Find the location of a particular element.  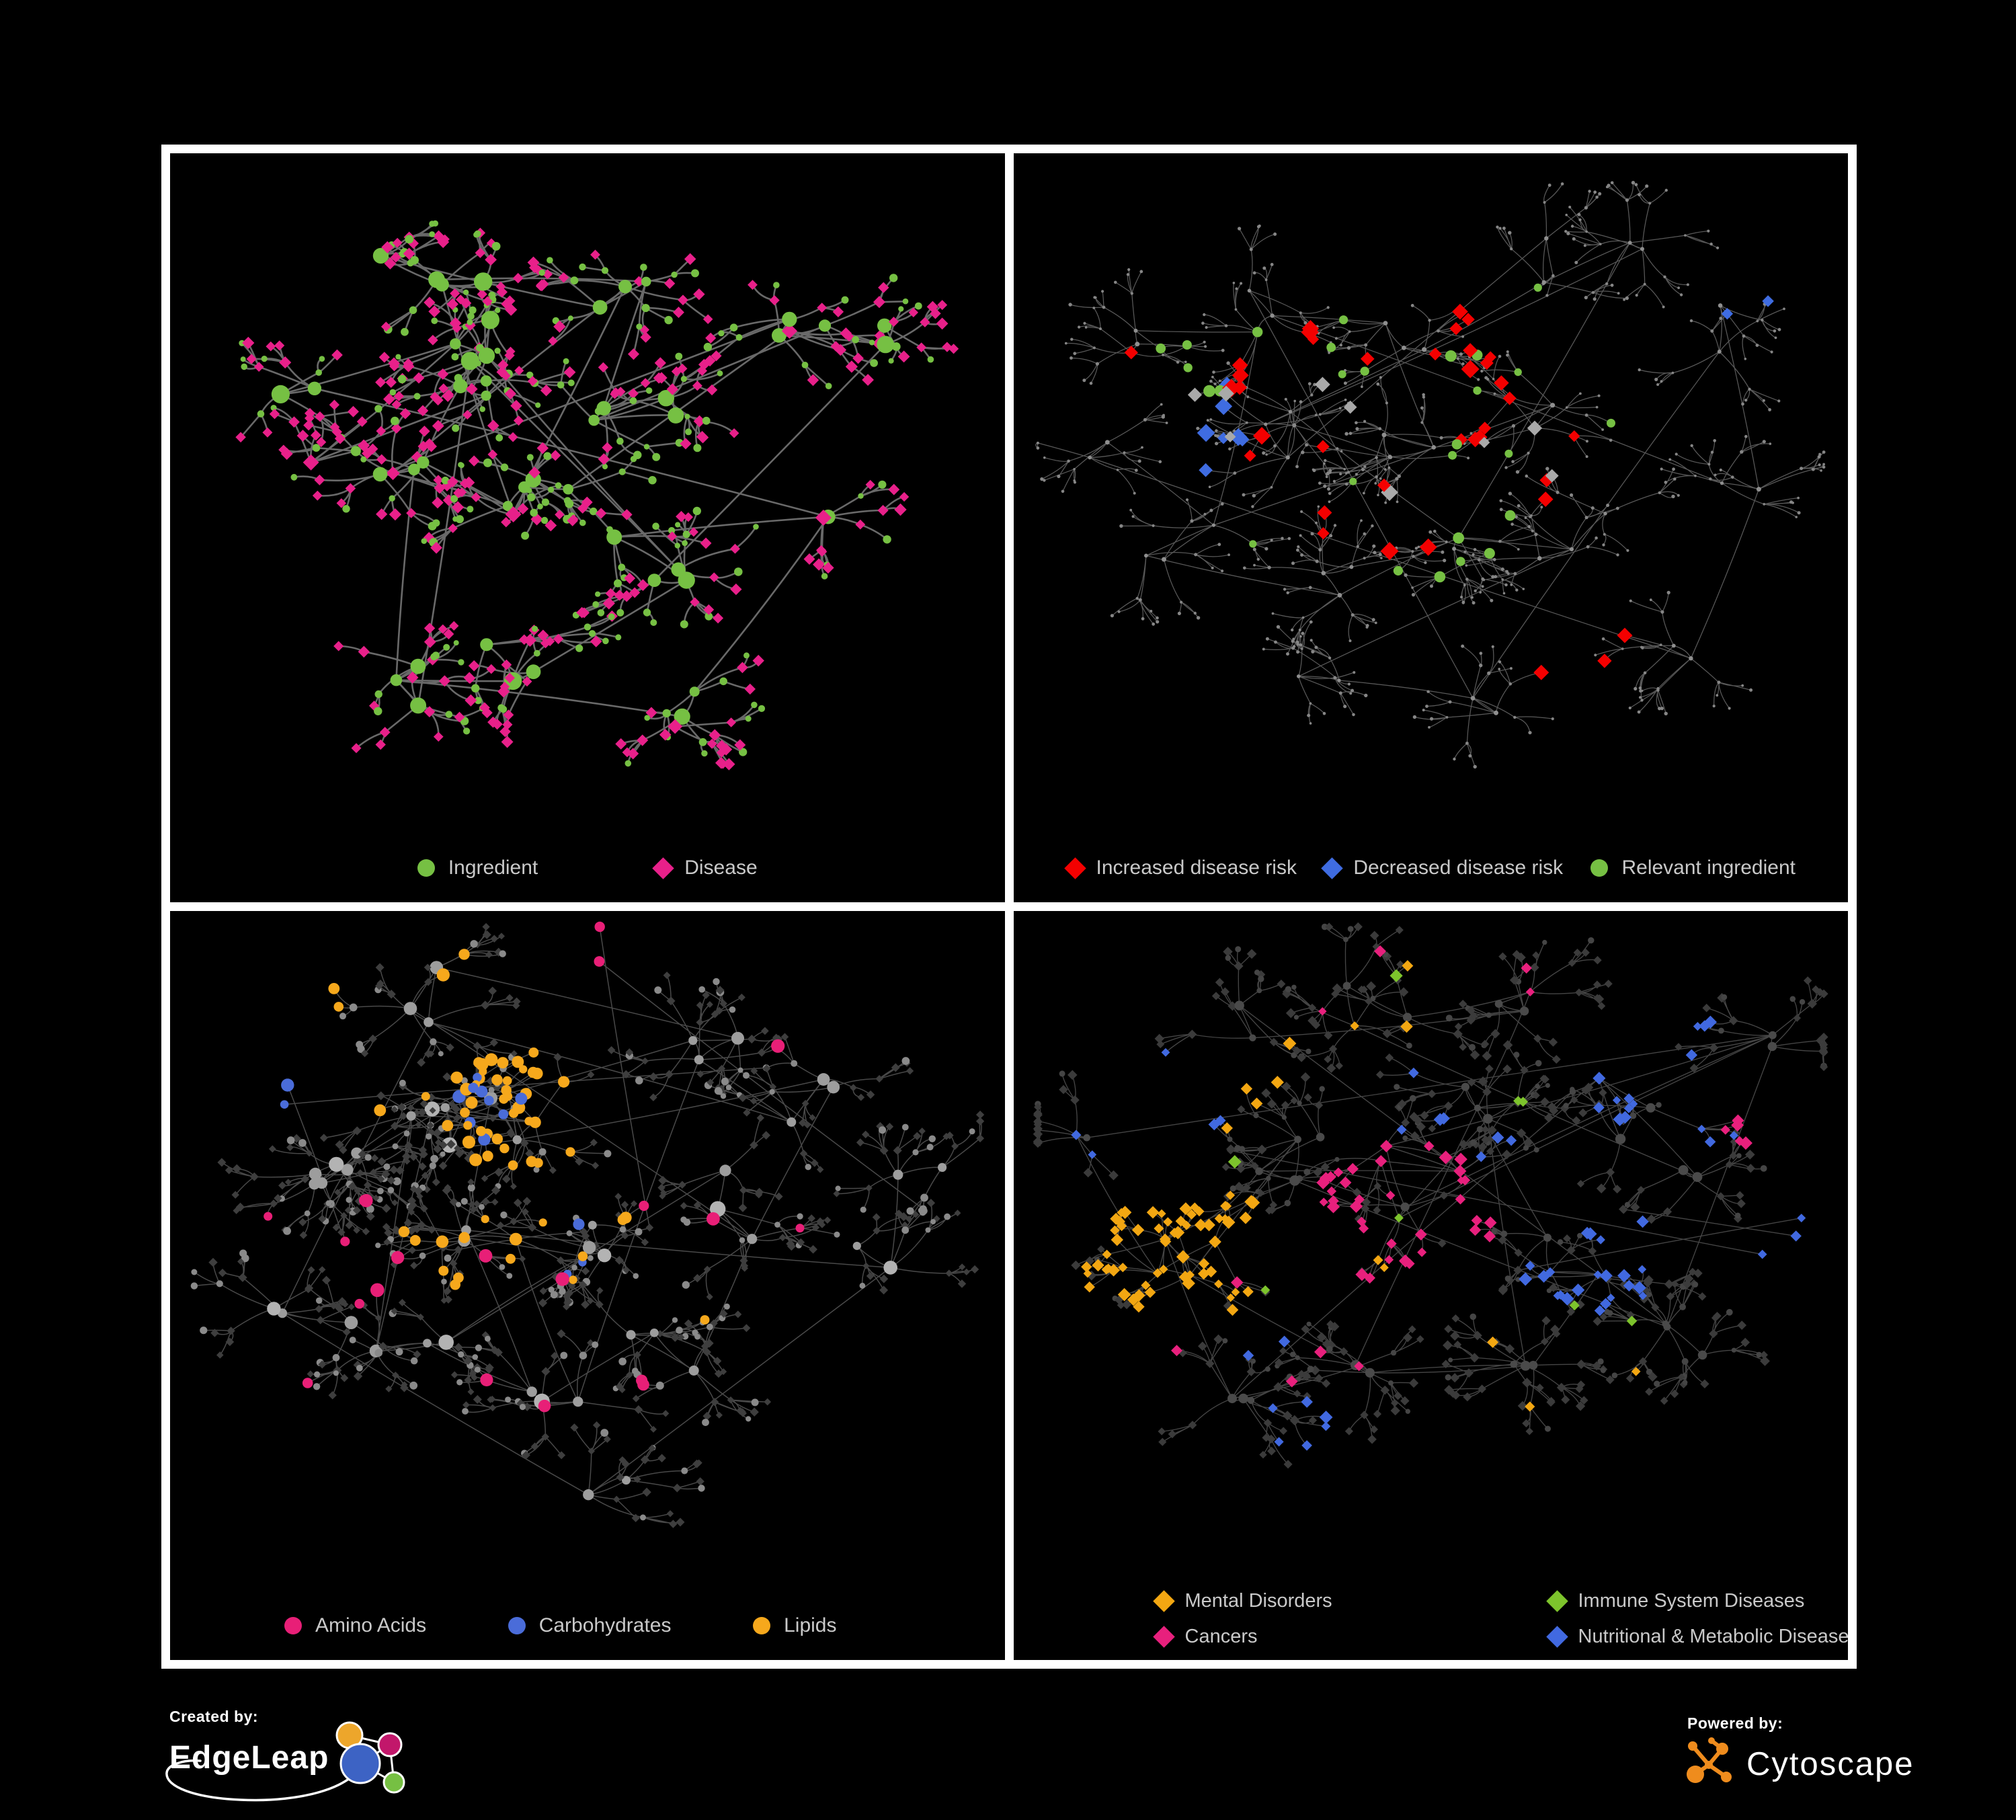

legend-item-relevant-ingredient: Relevant ingredient is located at coordinates (1693, 868).